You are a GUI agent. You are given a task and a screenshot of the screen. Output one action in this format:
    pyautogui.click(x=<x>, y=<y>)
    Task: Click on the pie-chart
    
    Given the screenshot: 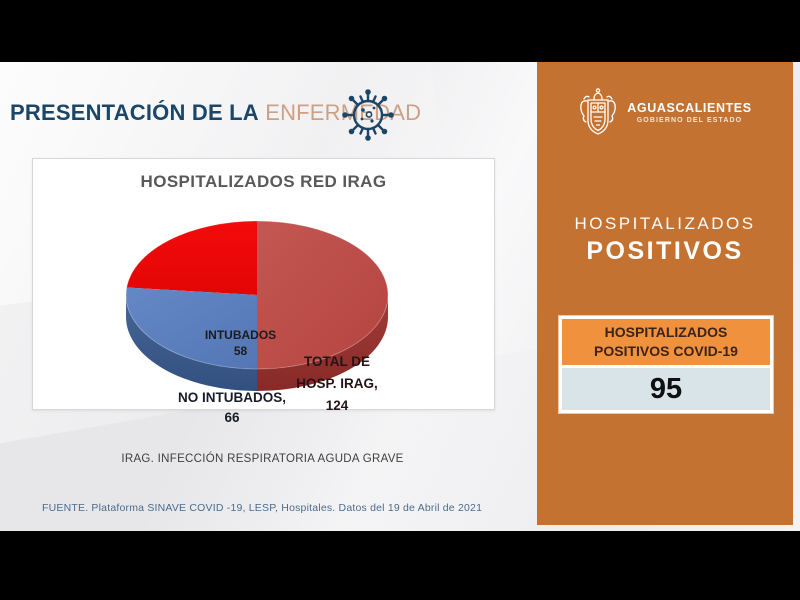 What is the action you would take?
    pyautogui.click(x=257, y=305)
    